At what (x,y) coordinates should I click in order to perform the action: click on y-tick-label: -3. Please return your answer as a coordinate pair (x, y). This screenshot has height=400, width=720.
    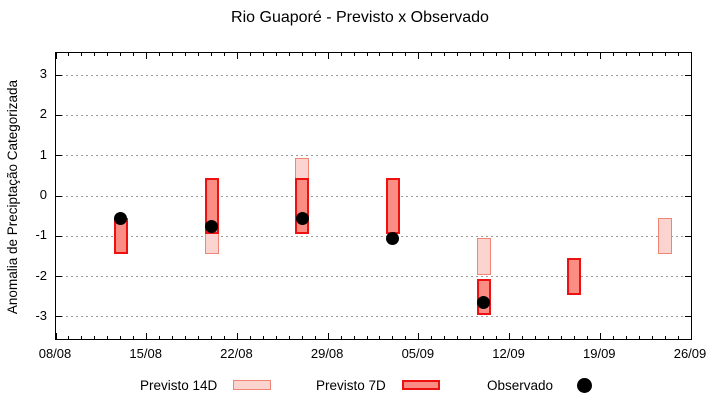
    Looking at the image, I should click on (41, 315).